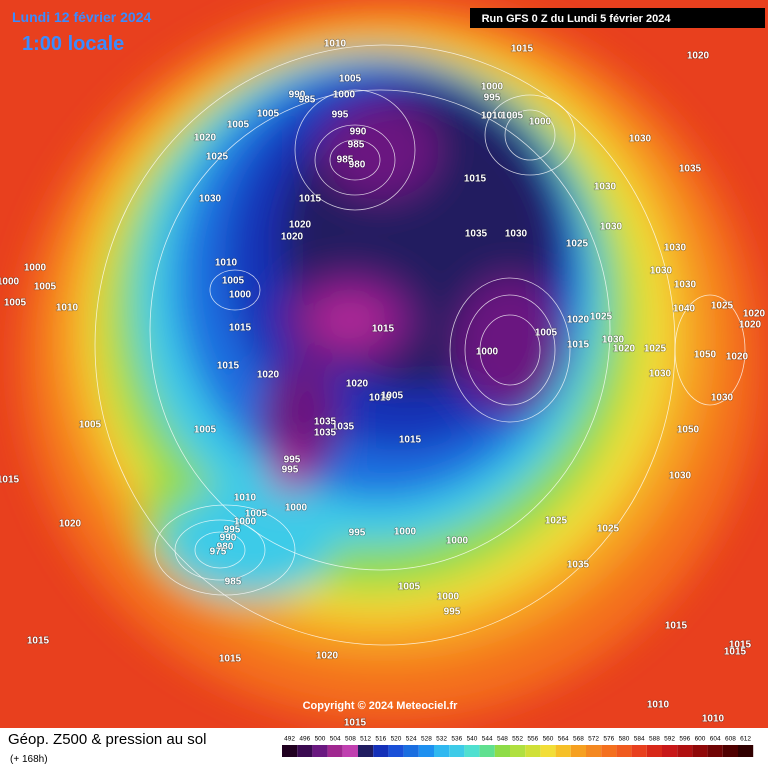 The width and height of the screenshot is (768, 768). I want to click on footer-title: Géop. Z500 & pression au sol, so click(107, 739).